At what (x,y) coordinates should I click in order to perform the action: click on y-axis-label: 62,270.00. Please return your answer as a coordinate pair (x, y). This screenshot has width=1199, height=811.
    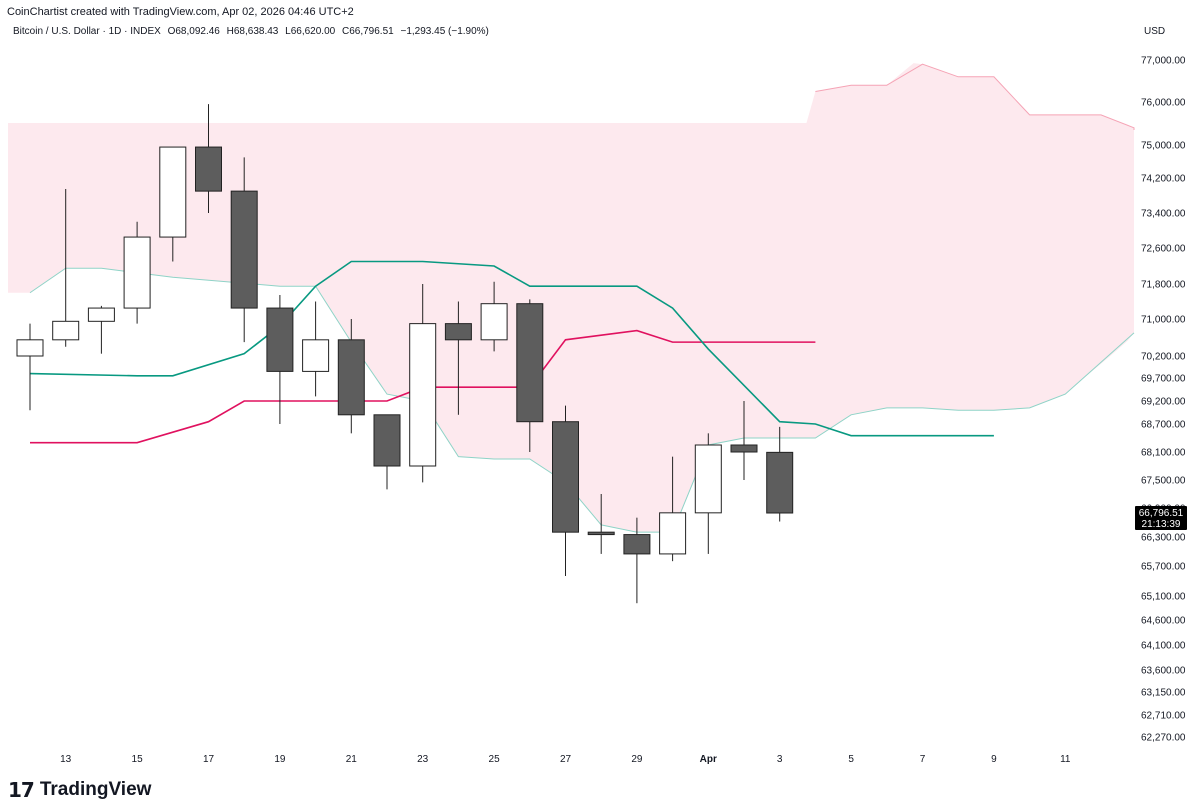
    Looking at the image, I should click on (1163, 738).